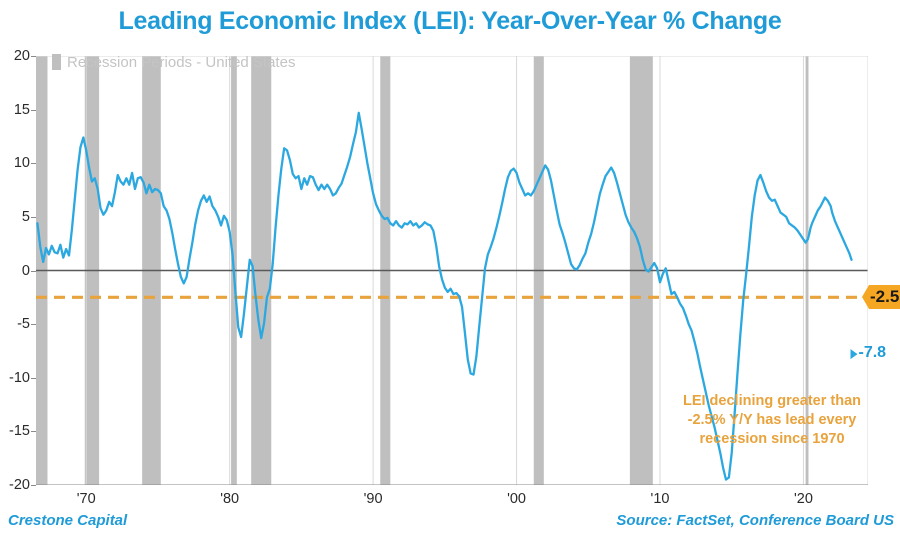  Describe the element at coordinates (23, 324) in the screenshot. I see `y-tick-label-neg5: -5` at that location.